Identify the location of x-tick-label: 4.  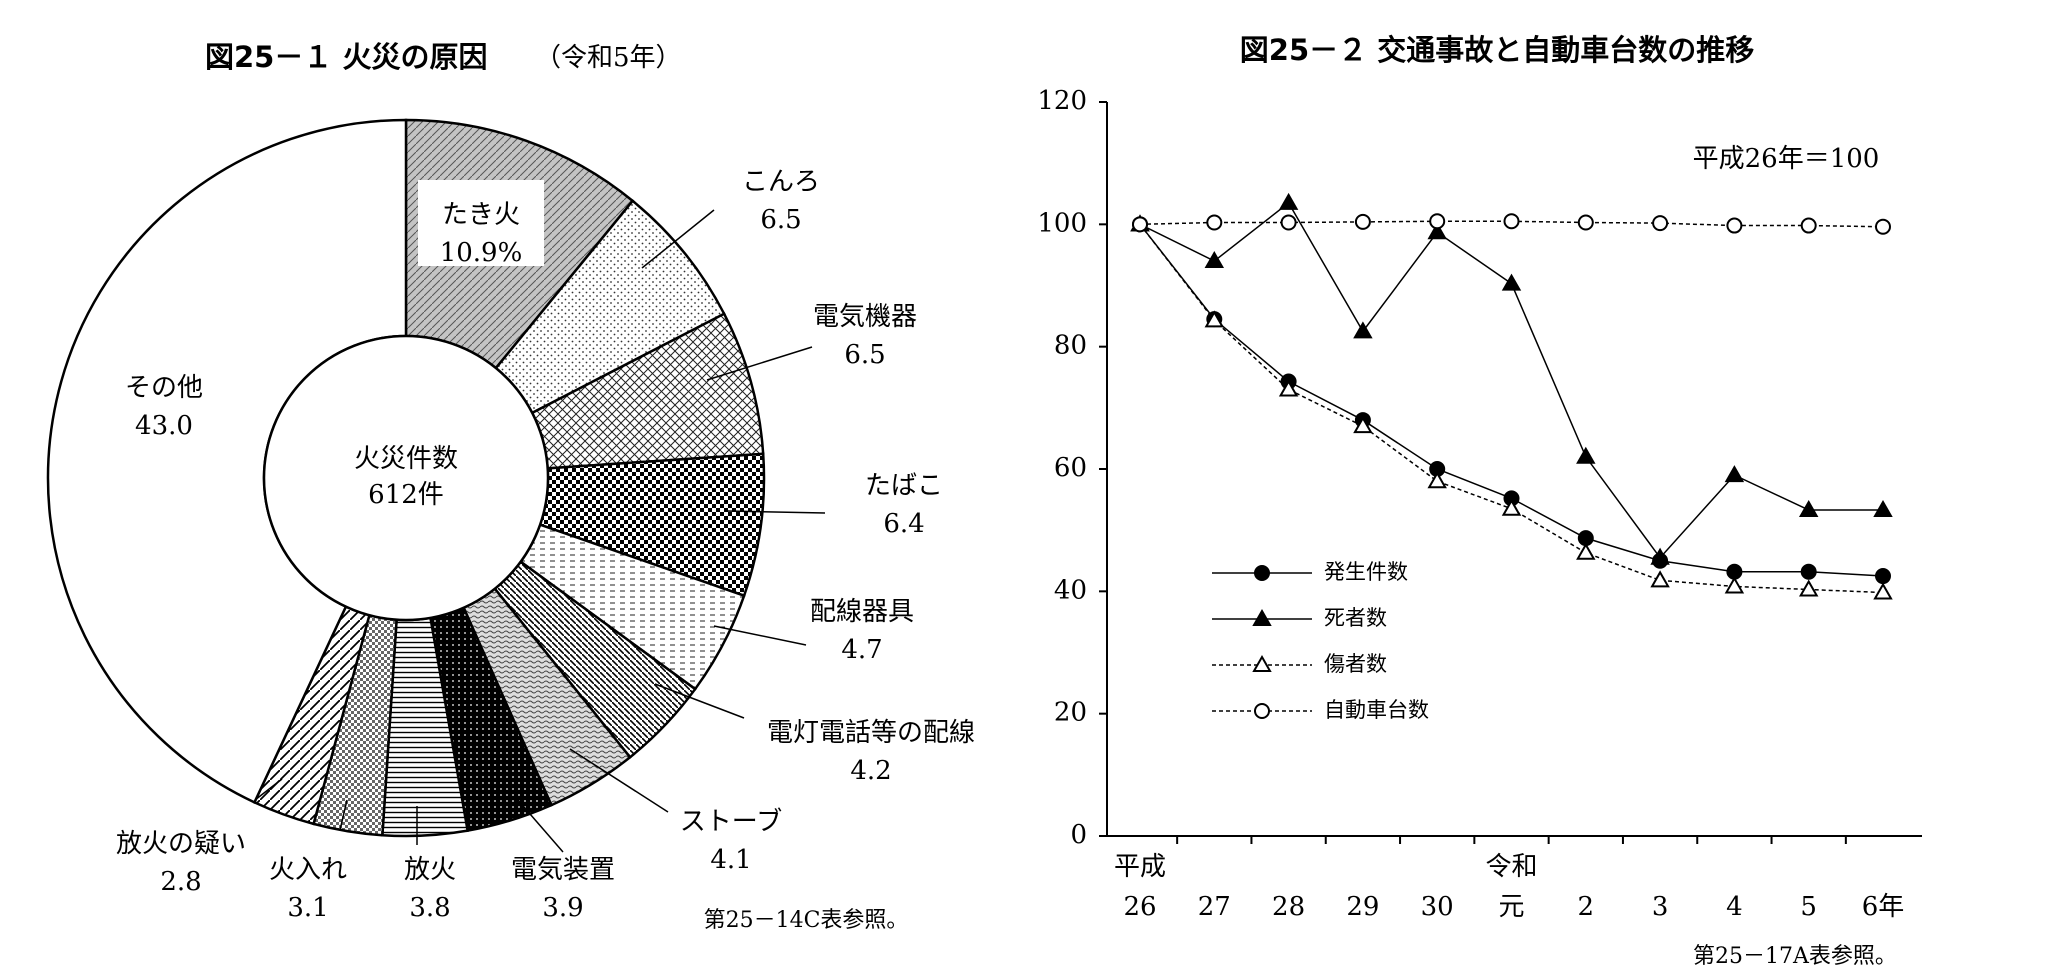
(1734, 907).